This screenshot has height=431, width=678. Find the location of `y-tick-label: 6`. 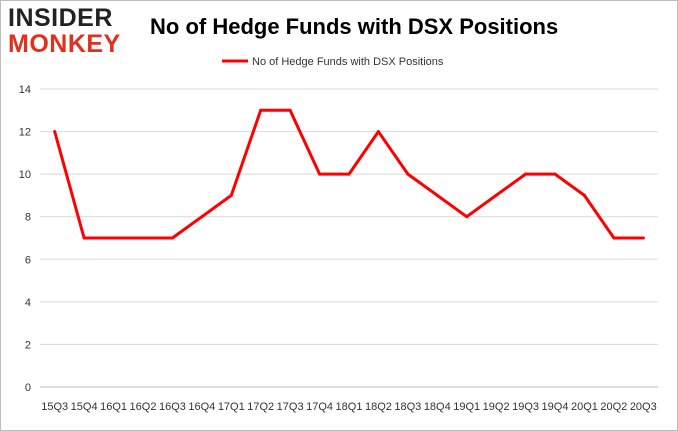

y-tick-label: 6 is located at coordinates (28, 260).